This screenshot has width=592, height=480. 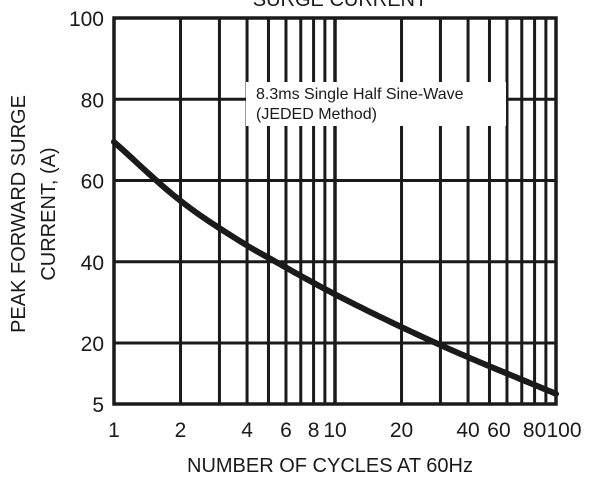 I want to click on x-tick-label: 8, so click(x=314, y=430).